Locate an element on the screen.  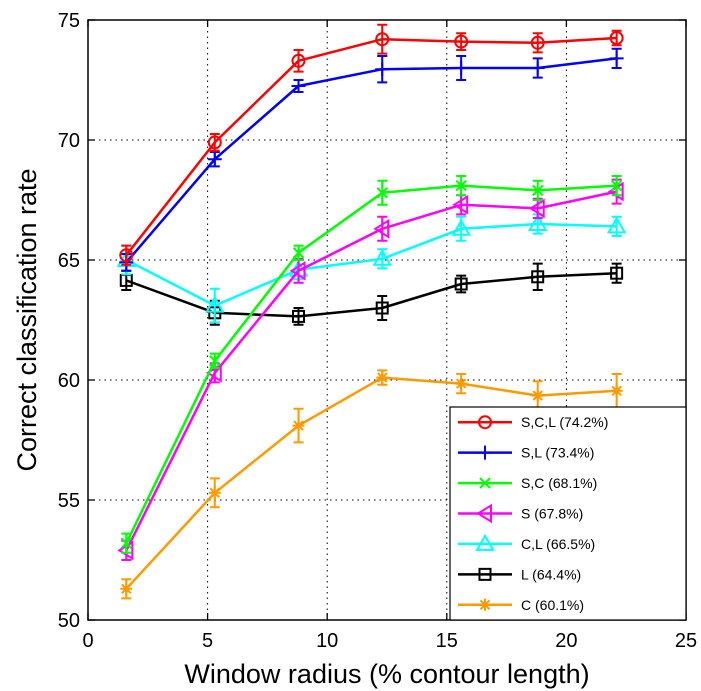
legend-label: S,C,L (74.2%) is located at coordinates (564, 422).